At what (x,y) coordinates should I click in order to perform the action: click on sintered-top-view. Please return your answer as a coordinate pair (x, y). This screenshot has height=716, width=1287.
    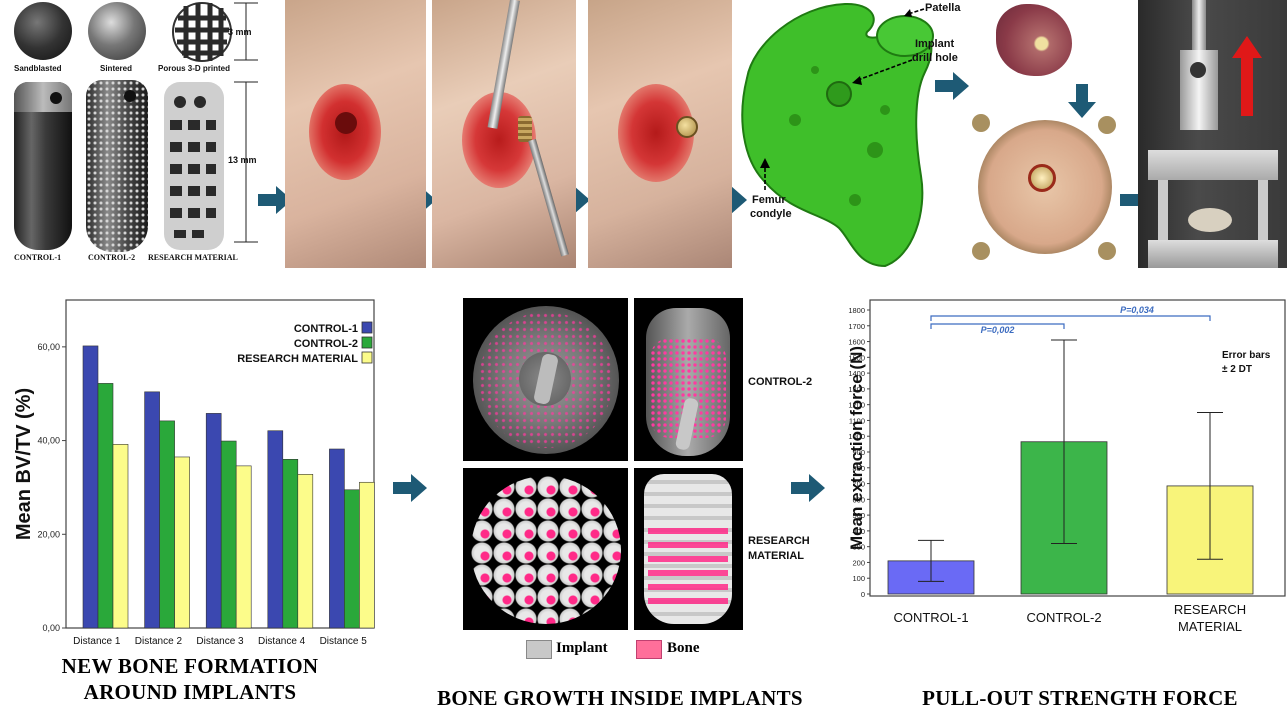
    Looking at the image, I should click on (117, 31).